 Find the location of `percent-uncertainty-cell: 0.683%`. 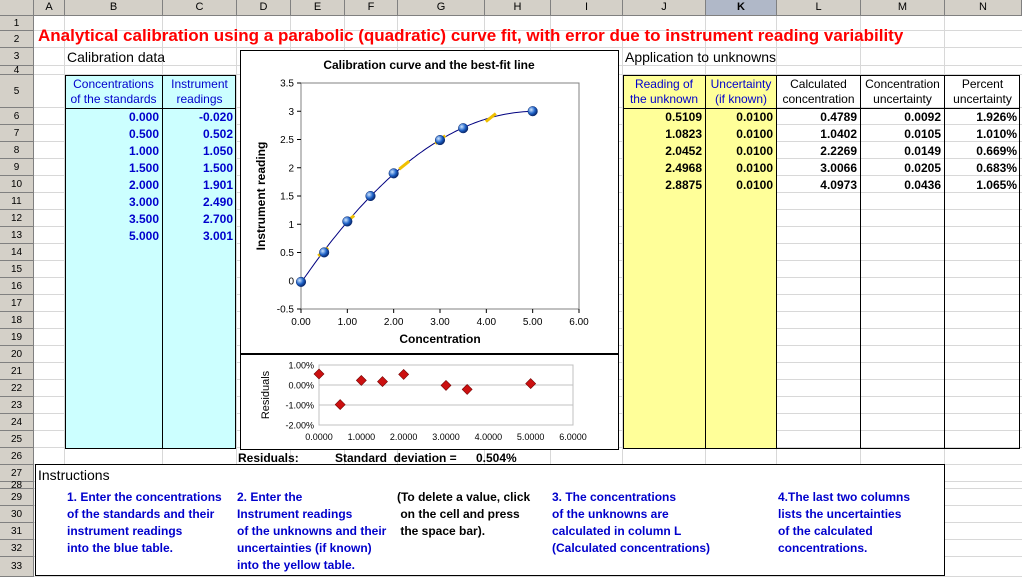

percent-uncertainty-cell: 0.683% is located at coordinates (996, 168).